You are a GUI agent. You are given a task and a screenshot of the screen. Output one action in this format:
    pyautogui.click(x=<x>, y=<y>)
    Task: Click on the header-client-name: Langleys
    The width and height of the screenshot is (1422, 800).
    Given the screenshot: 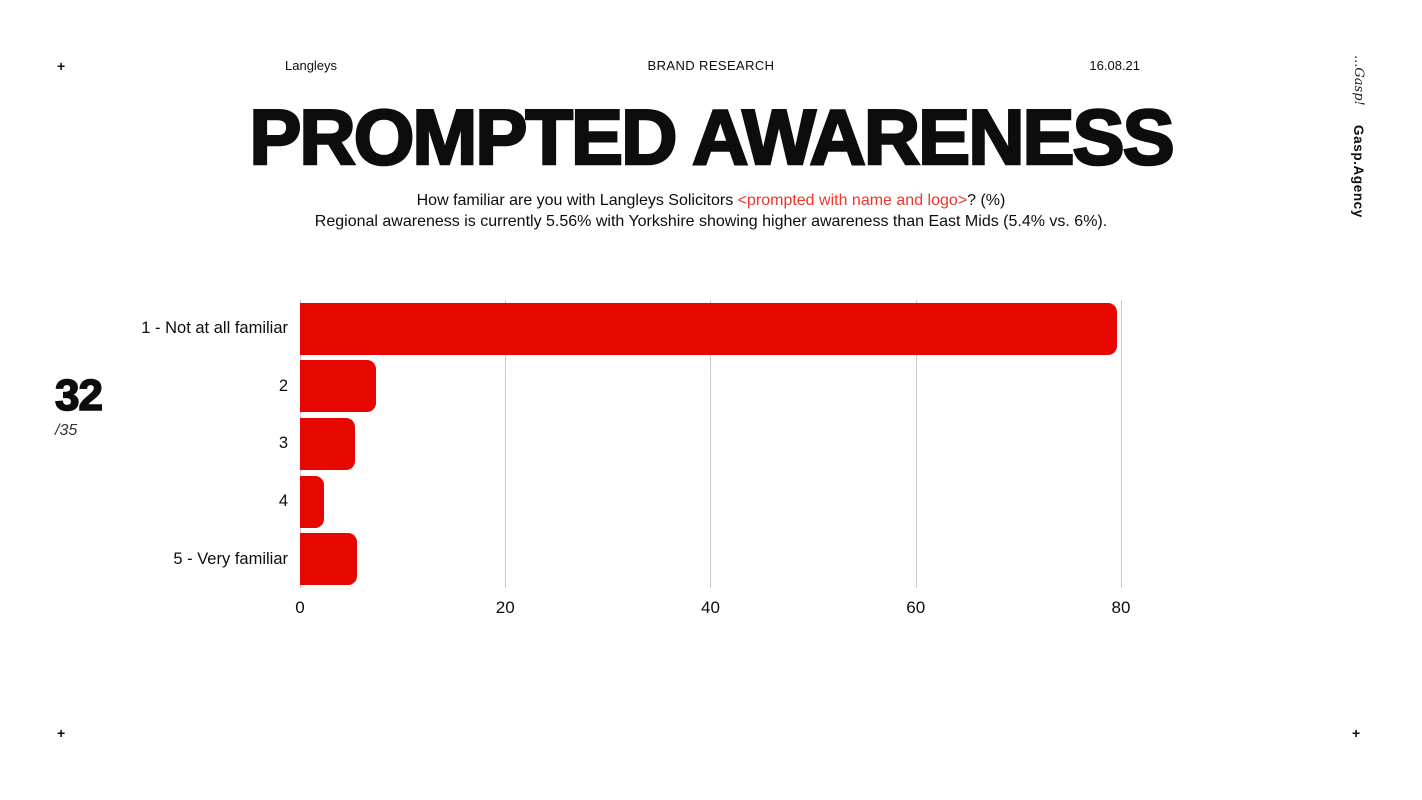 What is the action you would take?
    pyautogui.click(x=311, y=65)
    